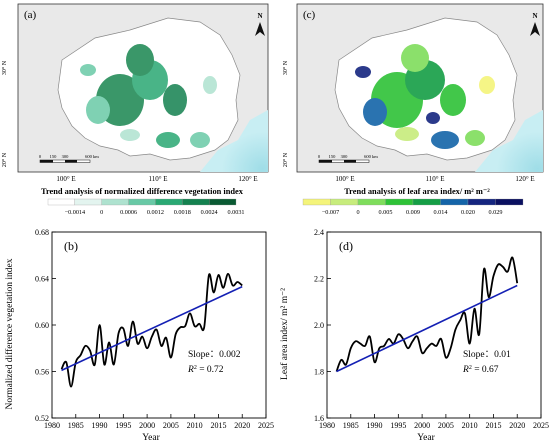 This screenshot has height=444, width=550. I want to click on legend-label: 0.0012, so click(155, 212).